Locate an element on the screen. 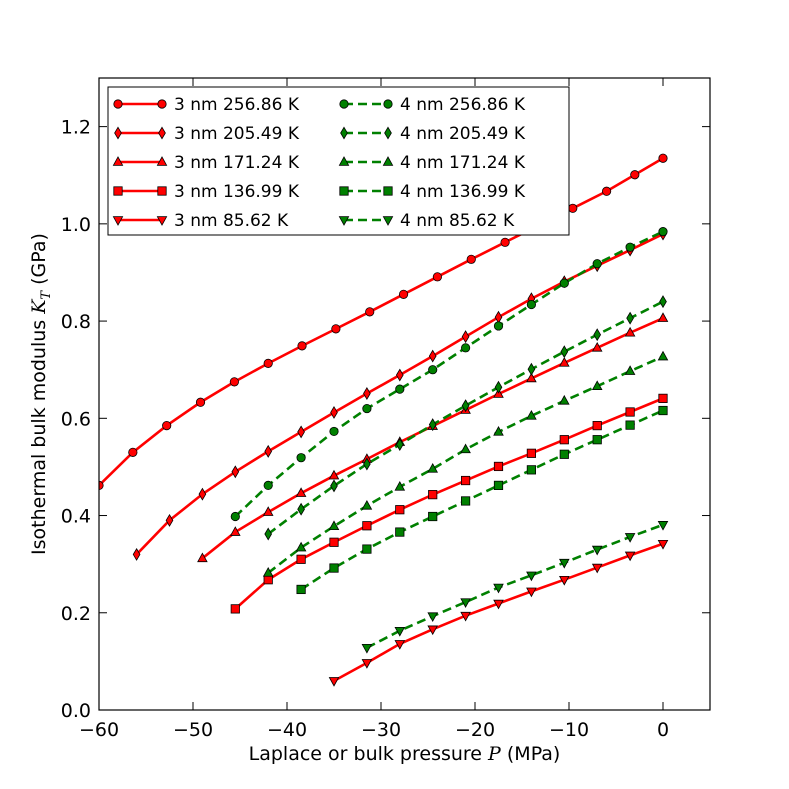  legend-label: 4 nm 256.86 K is located at coordinates (463, 105).